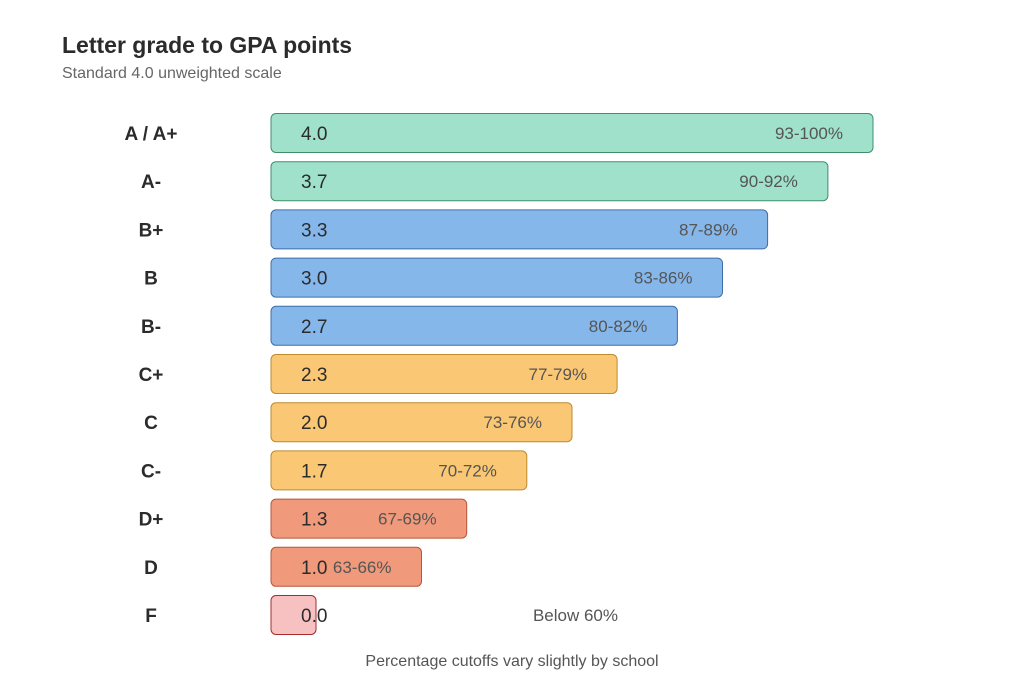 This screenshot has height=692, width=1024. I want to click on value-label-8: 1.3, so click(314, 520).